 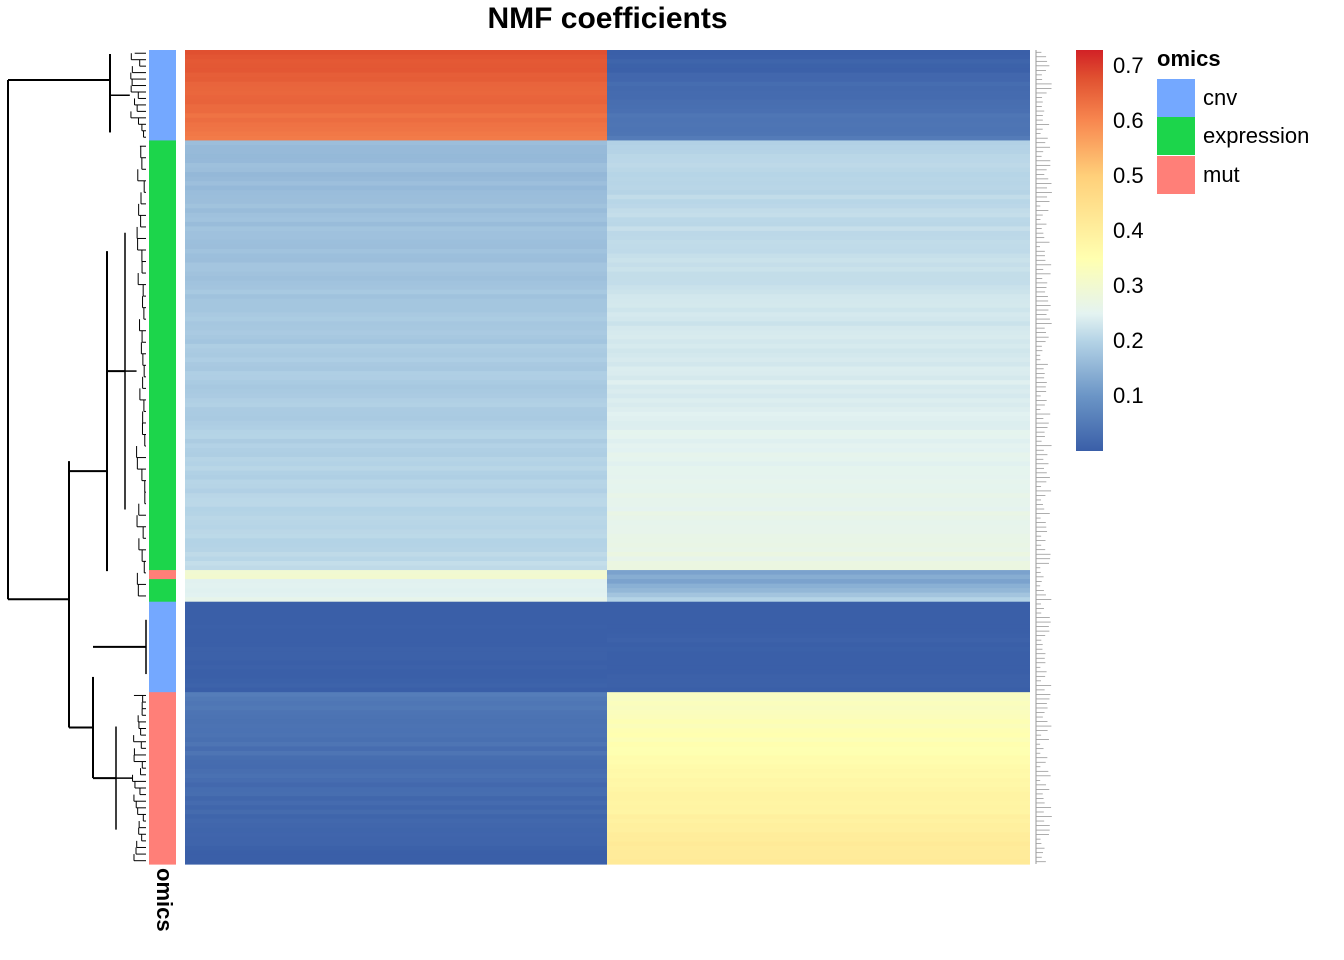 What do you see at coordinates (1176, 136) in the screenshot?
I see `legend-swatch-expression` at bounding box center [1176, 136].